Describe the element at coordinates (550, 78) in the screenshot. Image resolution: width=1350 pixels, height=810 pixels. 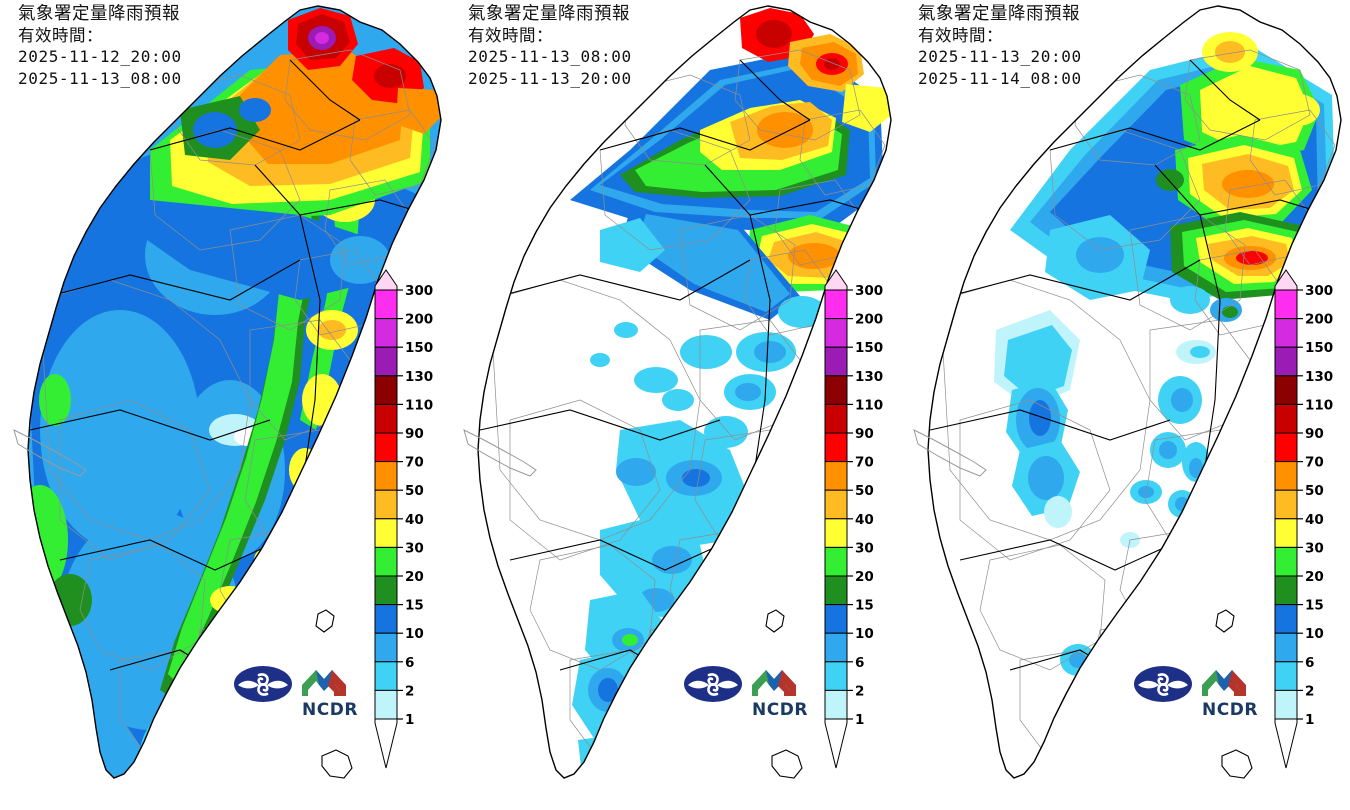
I see `valid-time-to: 2025-11-13_20:00` at that location.